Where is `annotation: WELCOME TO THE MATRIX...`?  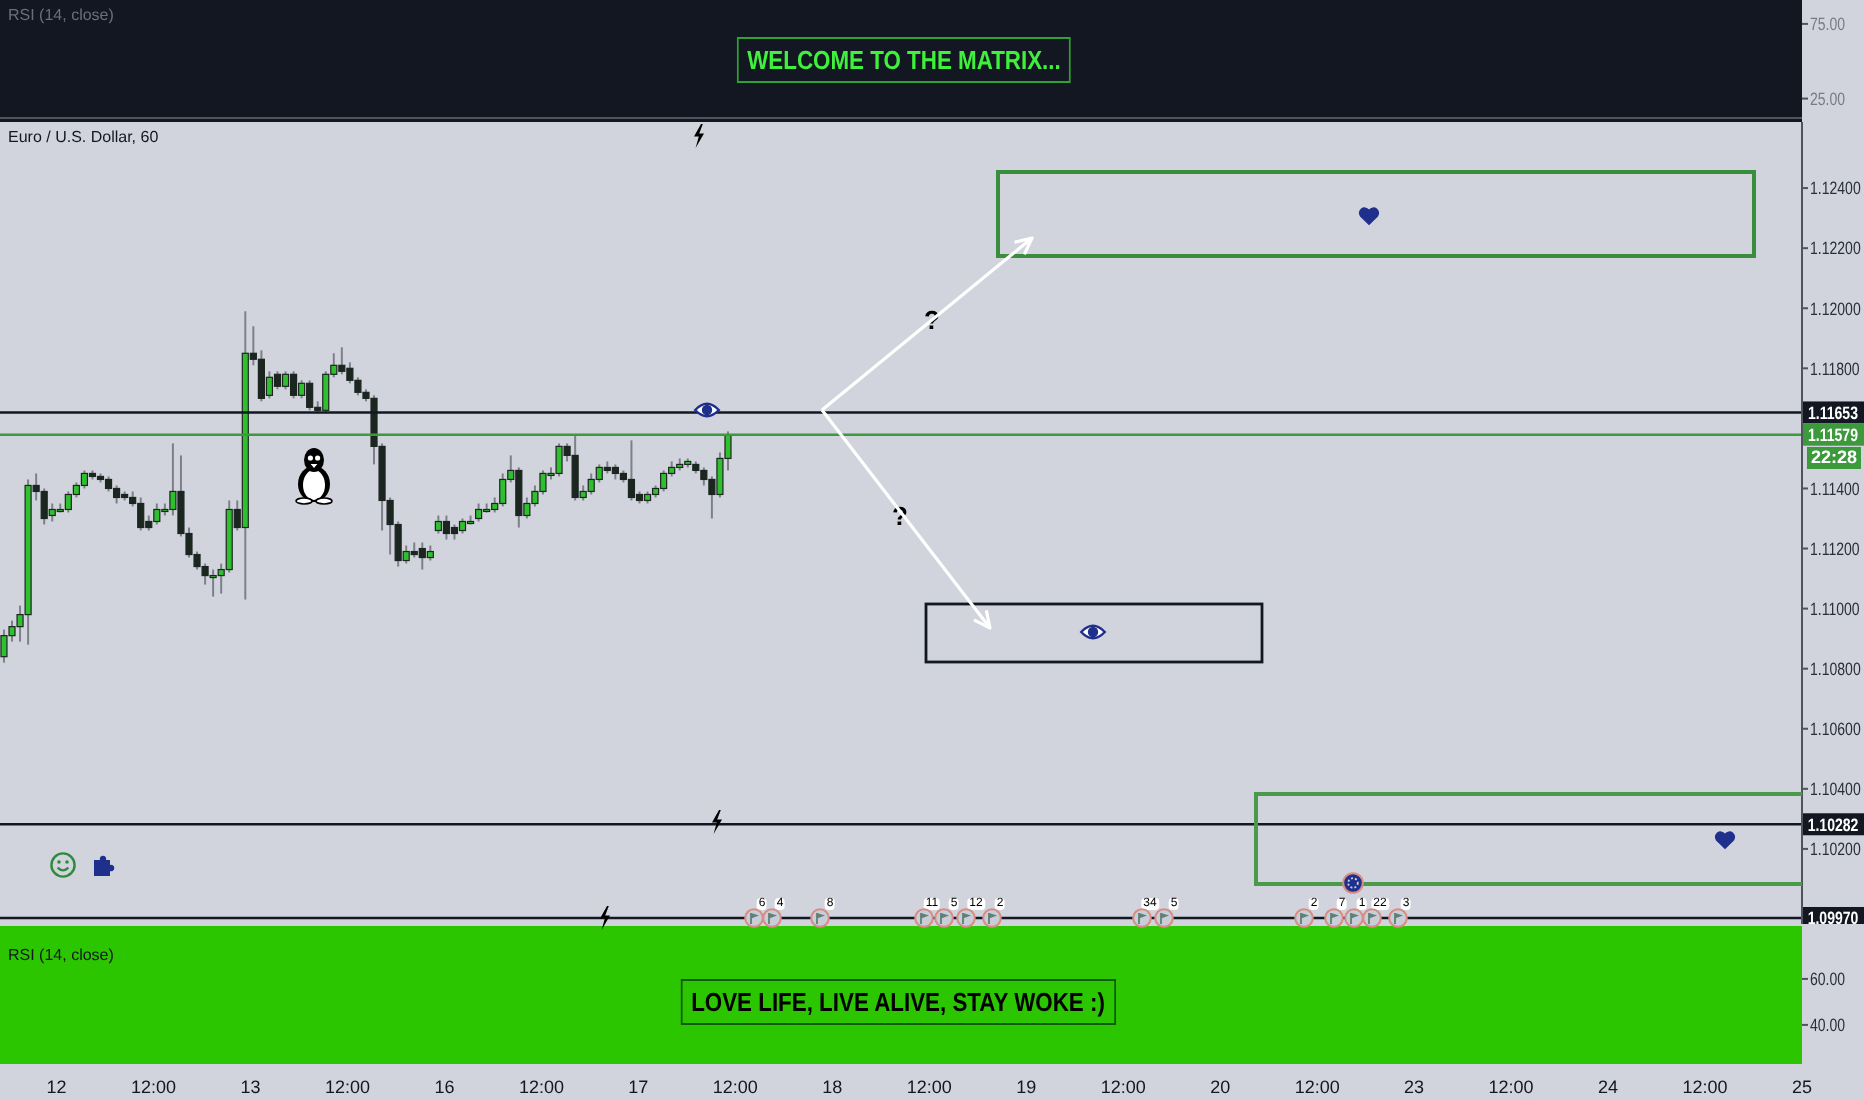 annotation: WELCOME TO THE MATRIX... is located at coordinates (904, 60).